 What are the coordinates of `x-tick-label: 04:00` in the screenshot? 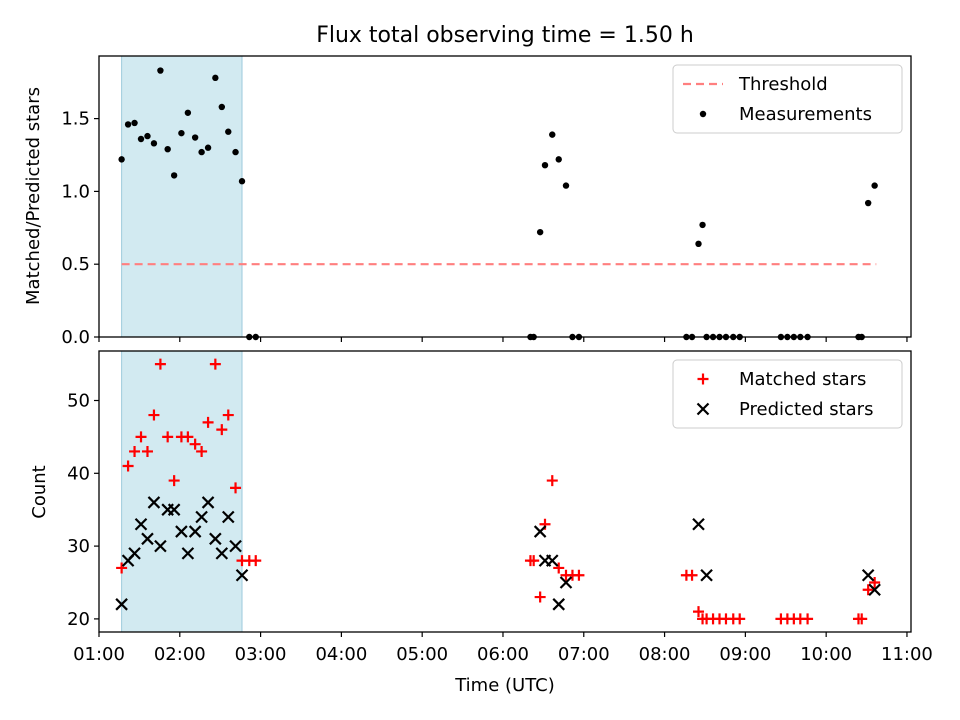 It's located at (341, 654).